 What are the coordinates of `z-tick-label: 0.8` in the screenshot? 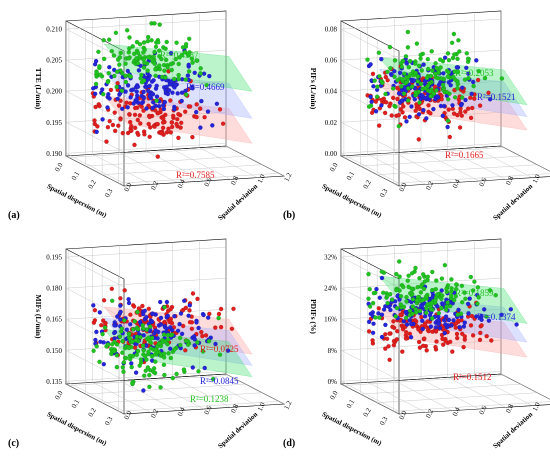 It's located at (234, 180).